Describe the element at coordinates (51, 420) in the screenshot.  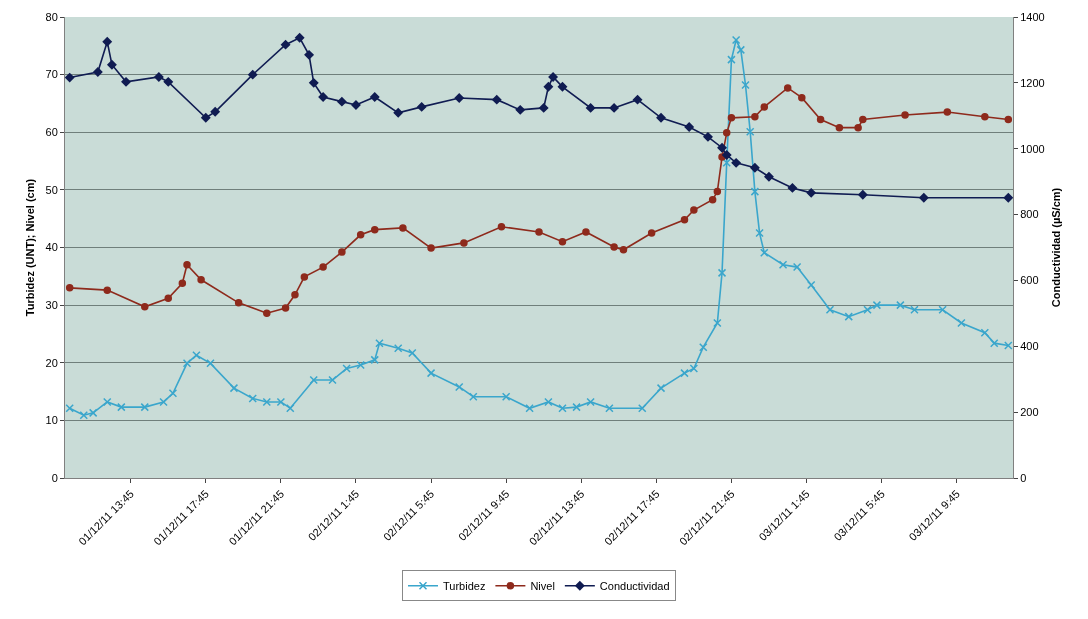
I see `y-tick-label: 10` at that location.